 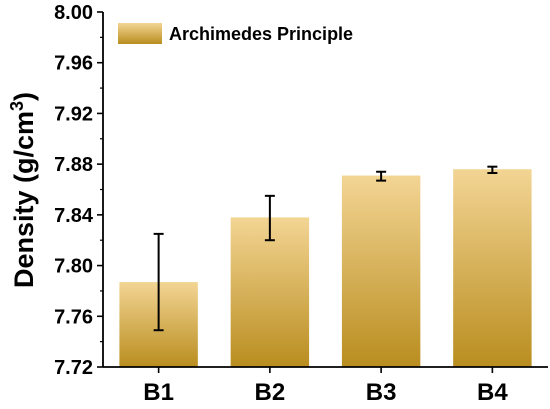 What do you see at coordinates (73, 13) in the screenshot?
I see `y-tick-label: 8.00` at bounding box center [73, 13].